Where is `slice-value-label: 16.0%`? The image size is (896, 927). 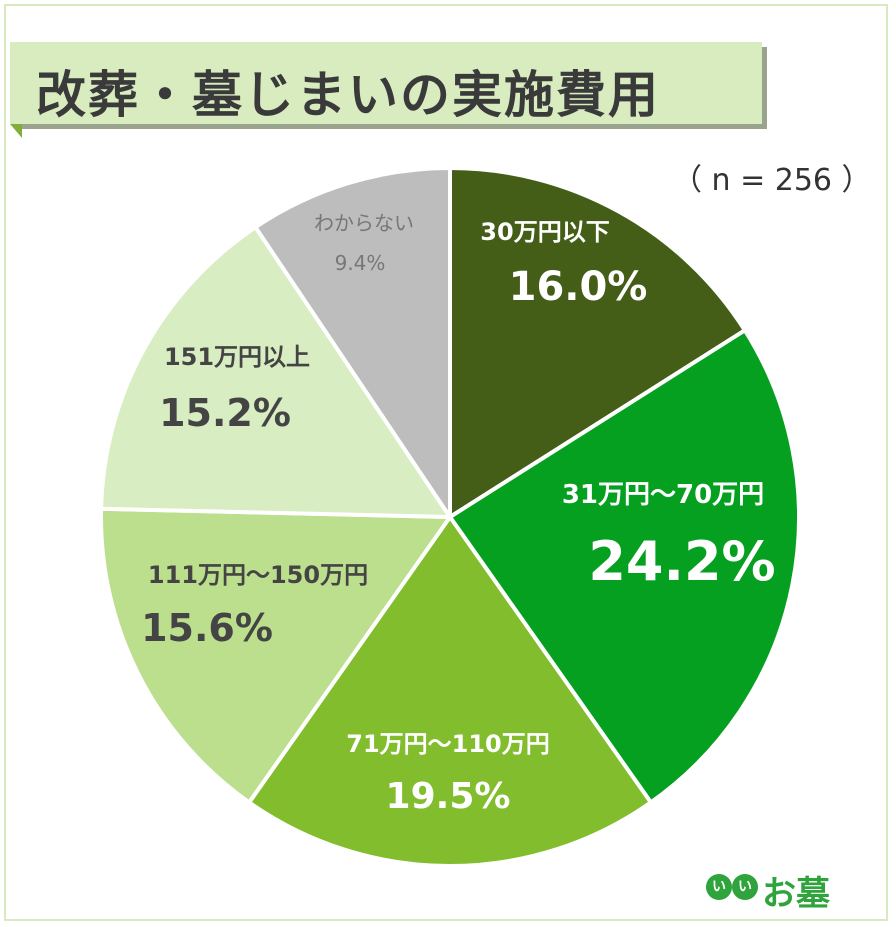
slice-value-label: 16.0% is located at coordinates (578, 287).